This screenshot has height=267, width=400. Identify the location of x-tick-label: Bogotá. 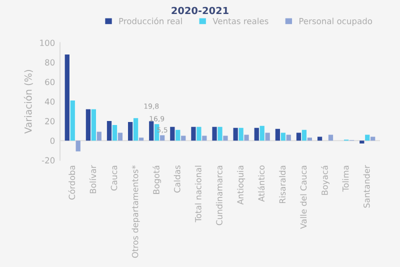
(157, 180).